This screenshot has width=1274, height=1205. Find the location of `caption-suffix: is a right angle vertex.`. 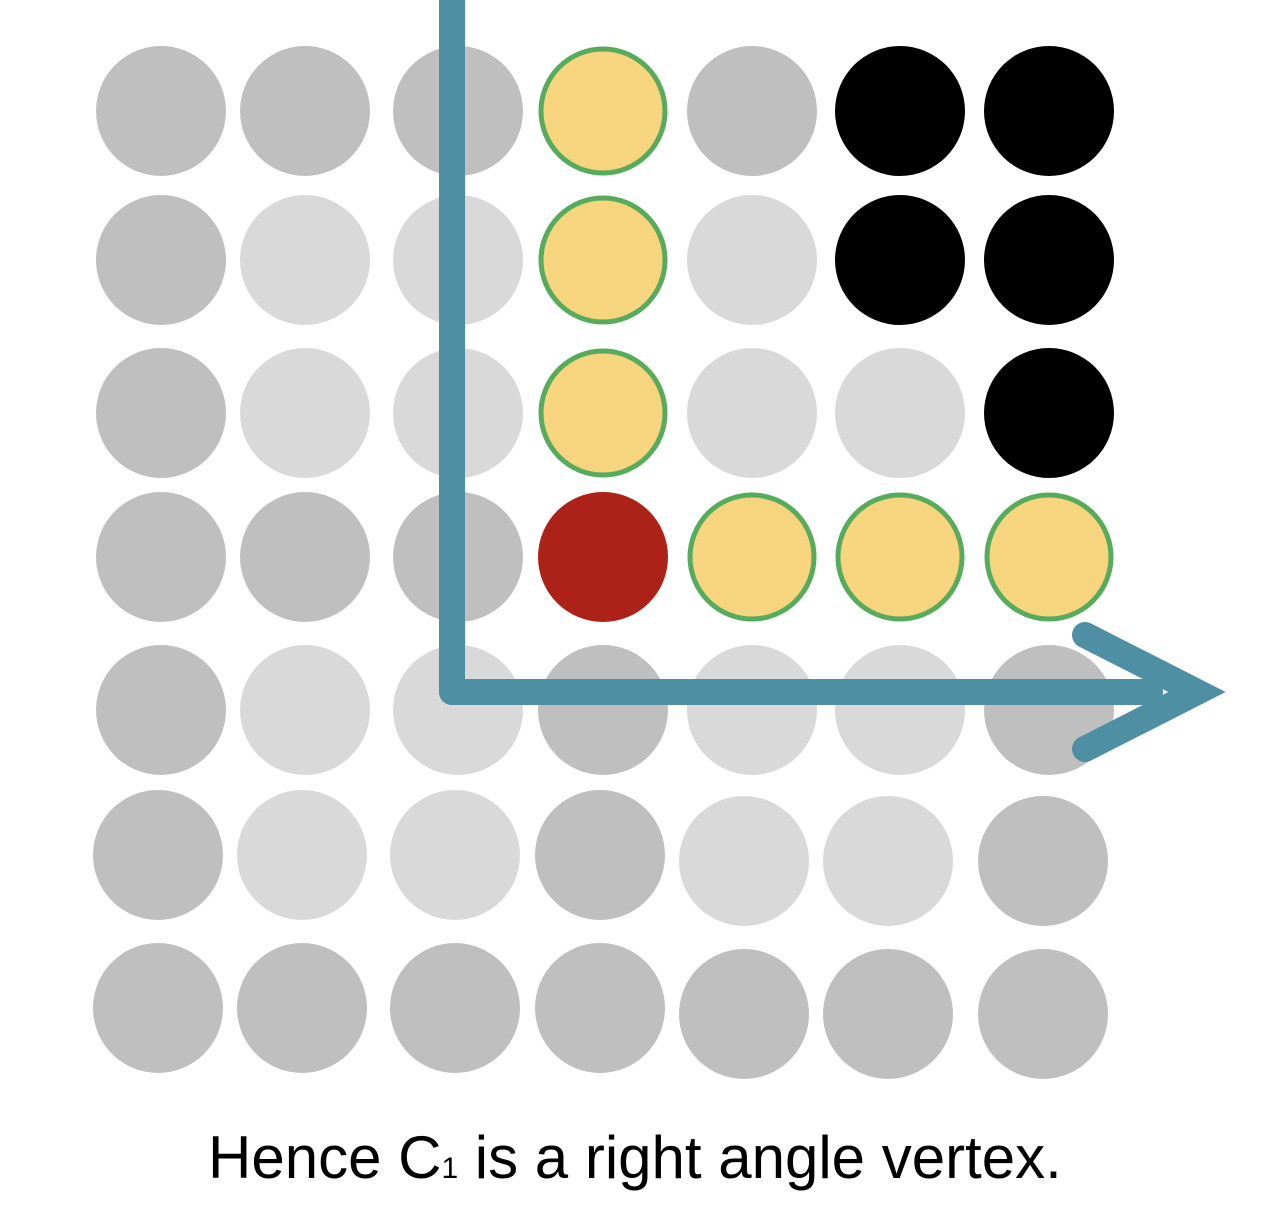

caption-suffix: is a right angle vertex. is located at coordinates (760, 1157).